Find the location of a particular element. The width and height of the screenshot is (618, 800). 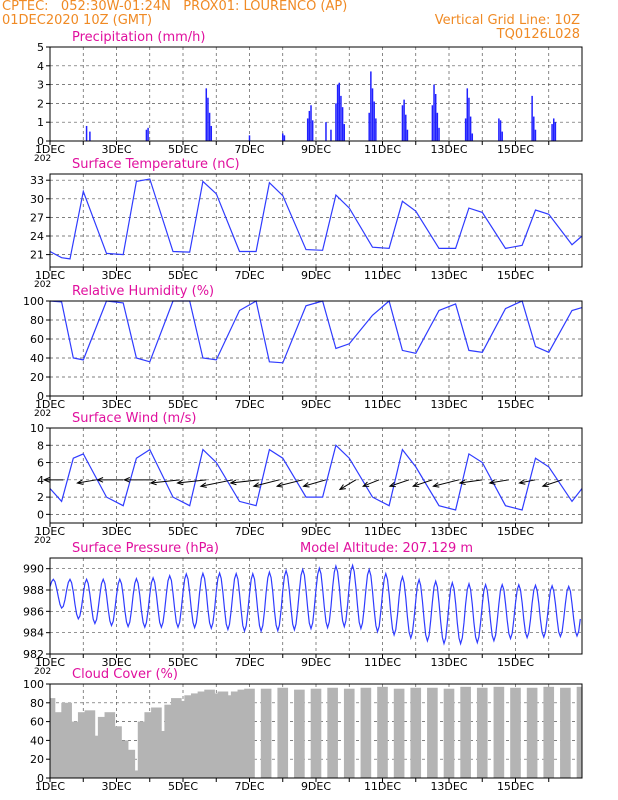

header-code: TQ0126L028 is located at coordinates (538, 34).